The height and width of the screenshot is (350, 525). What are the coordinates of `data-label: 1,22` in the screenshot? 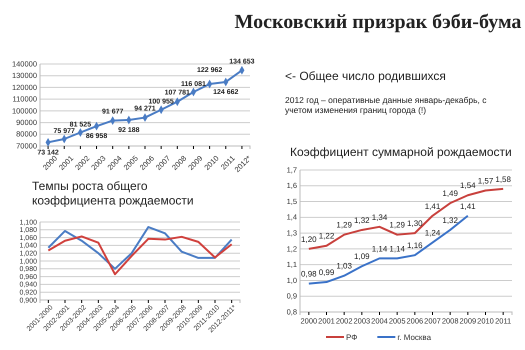 It's located at (326, 236).